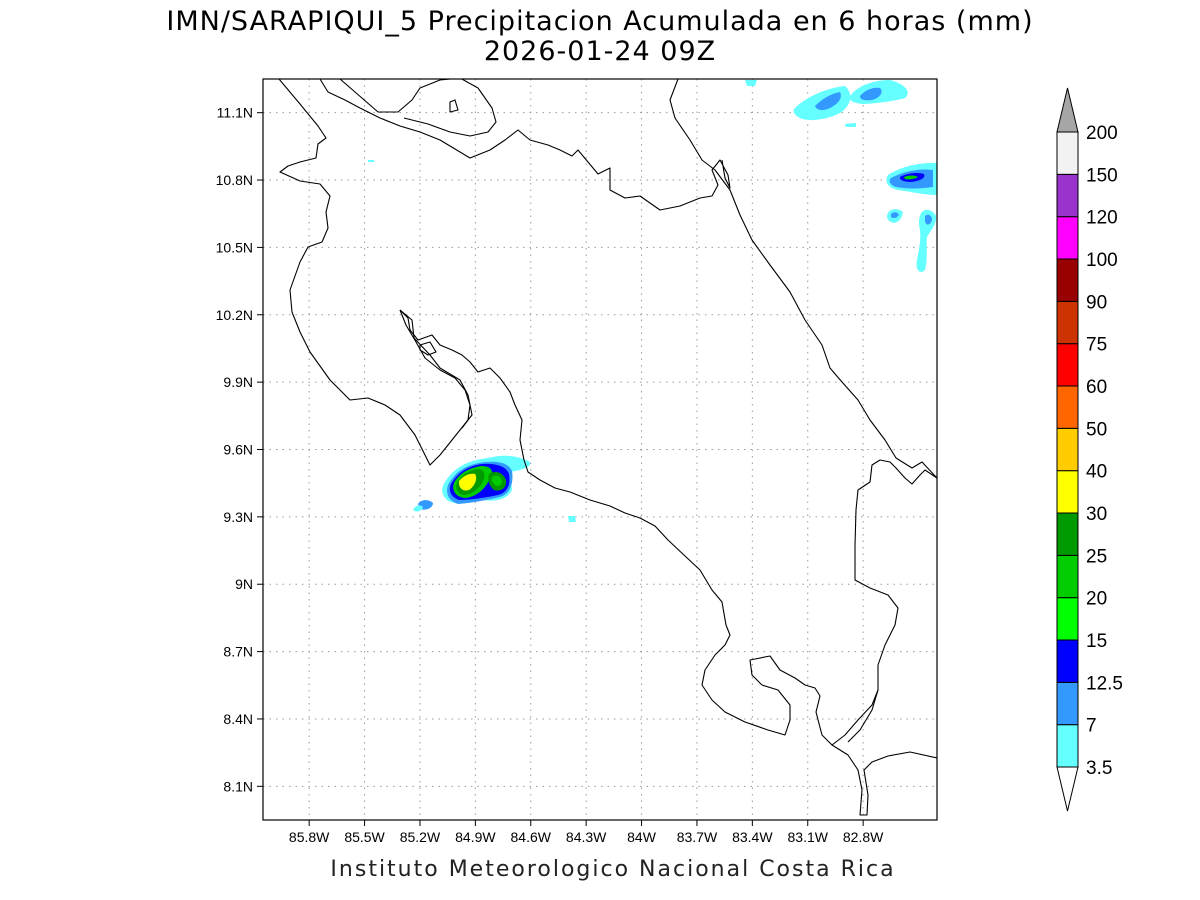 This screenshot has height=900, width=1200. What do you see at coordinates (531, 837) in the screenshot?
I see `x-tick-label: 84.6W` at bounding box center [531, 837].